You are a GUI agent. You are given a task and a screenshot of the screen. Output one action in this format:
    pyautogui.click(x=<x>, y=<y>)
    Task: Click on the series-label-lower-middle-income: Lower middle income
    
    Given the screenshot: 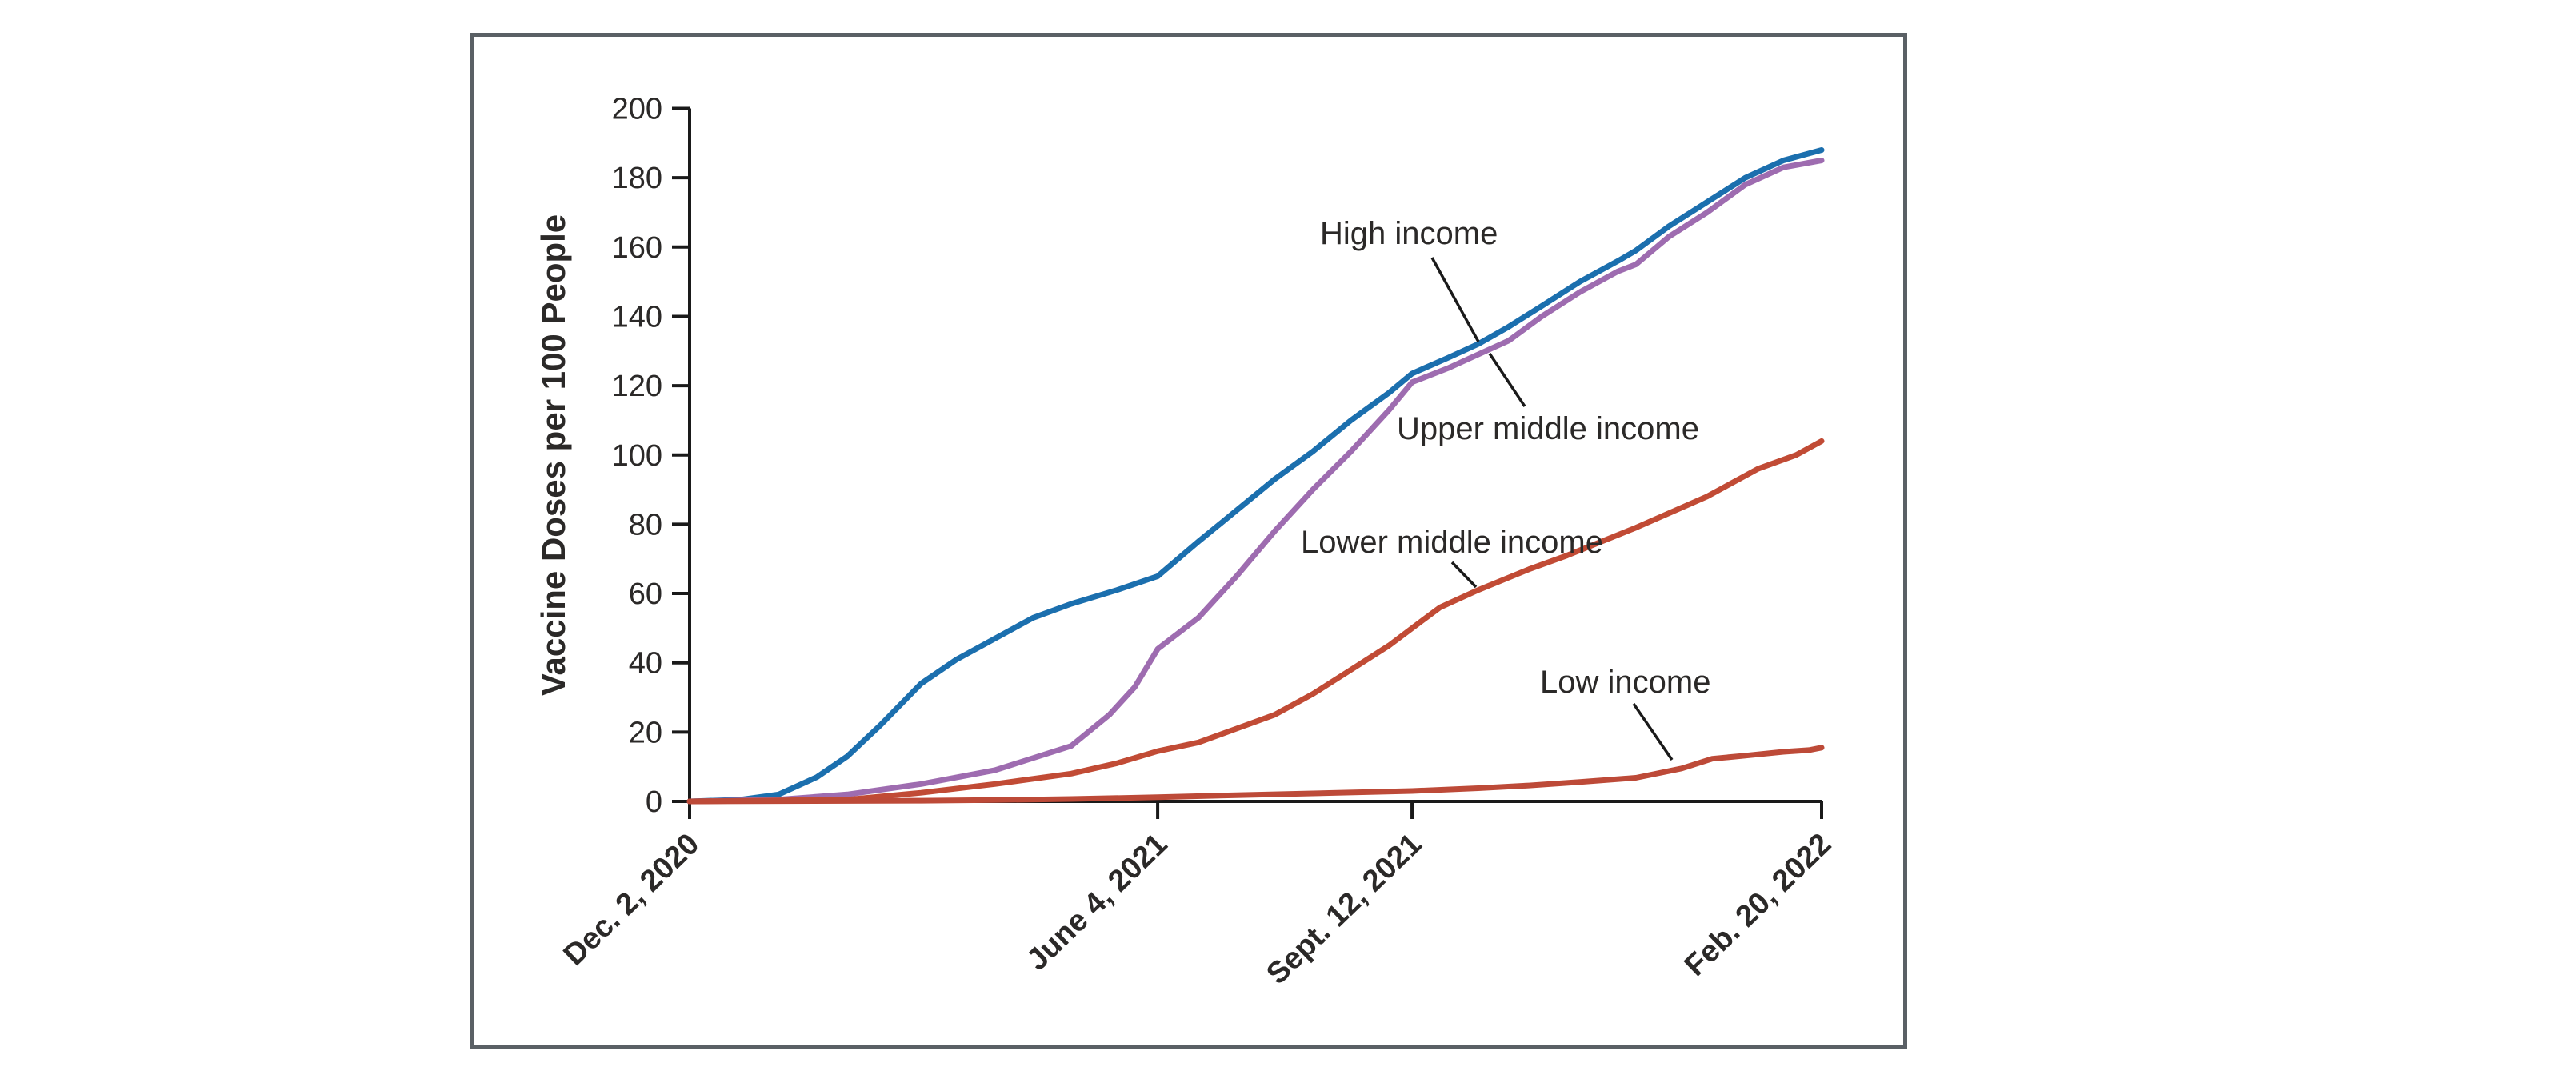 What is the action you would take?
    pyautogui.click(x=1452, y=542)
    